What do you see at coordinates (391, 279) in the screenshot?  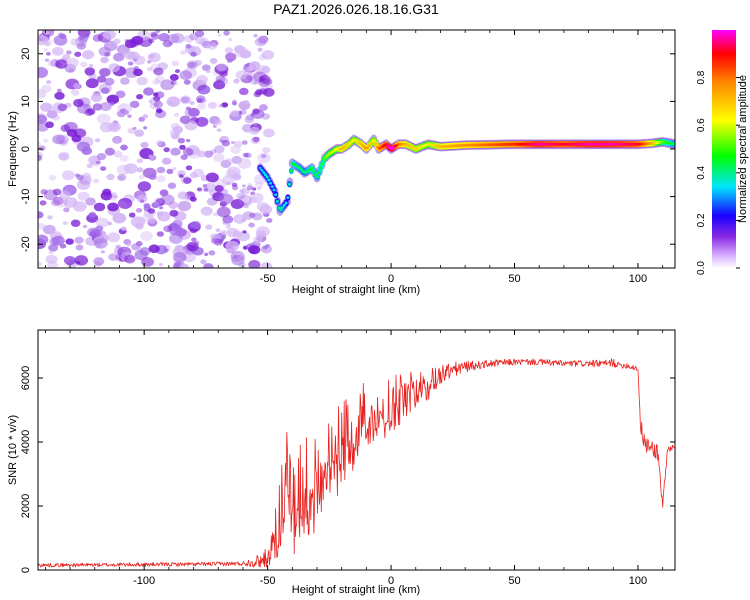 I see `x-tick-label: 0` at bounding box center [391, 279].